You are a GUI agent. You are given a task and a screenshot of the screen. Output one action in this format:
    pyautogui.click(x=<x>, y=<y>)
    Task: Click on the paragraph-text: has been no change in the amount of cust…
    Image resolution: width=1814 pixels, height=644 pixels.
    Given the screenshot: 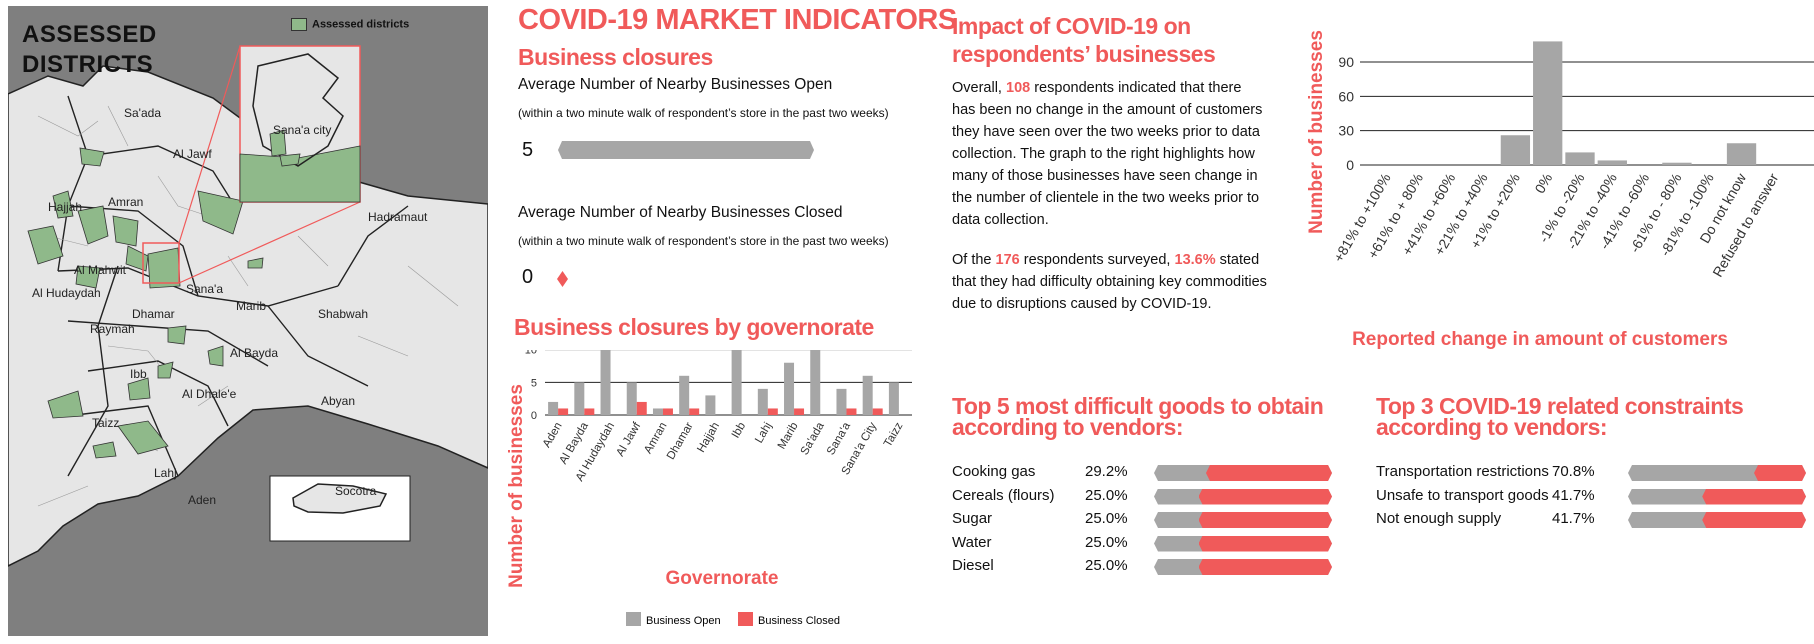 What is the action you would take?
    pyautogui.click(x=1107, y=110)
    